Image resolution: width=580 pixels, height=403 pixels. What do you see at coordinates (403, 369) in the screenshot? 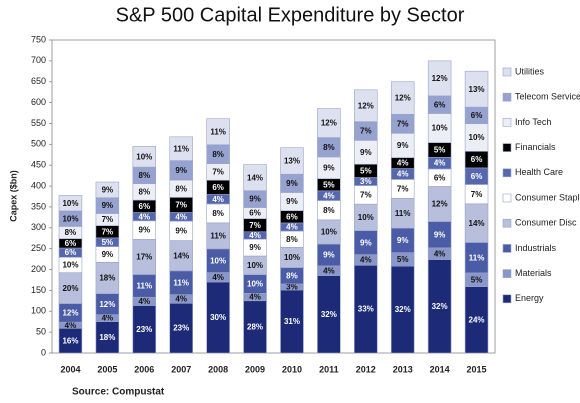
I see `x-tick-label: 2013` at bounding box center [403, 369].